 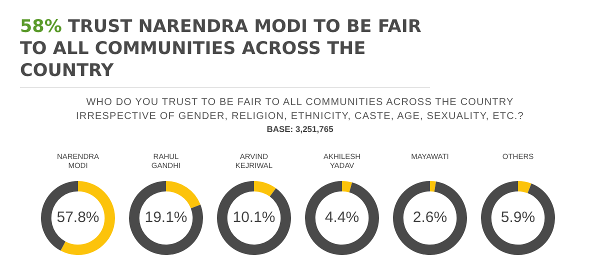 What do you see at coordinates (166, 217) in the screenshot?
I see `data-label: 19.1%` at bounding box center [166, 217].